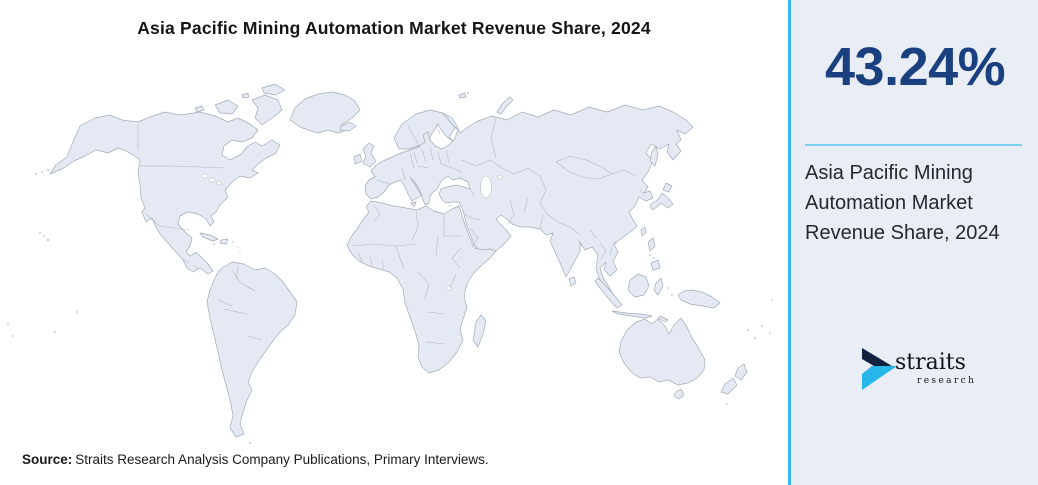  Describe the element at coordinates (789, 242) in the screenshot. I see `panel-accent-bar` at that location.